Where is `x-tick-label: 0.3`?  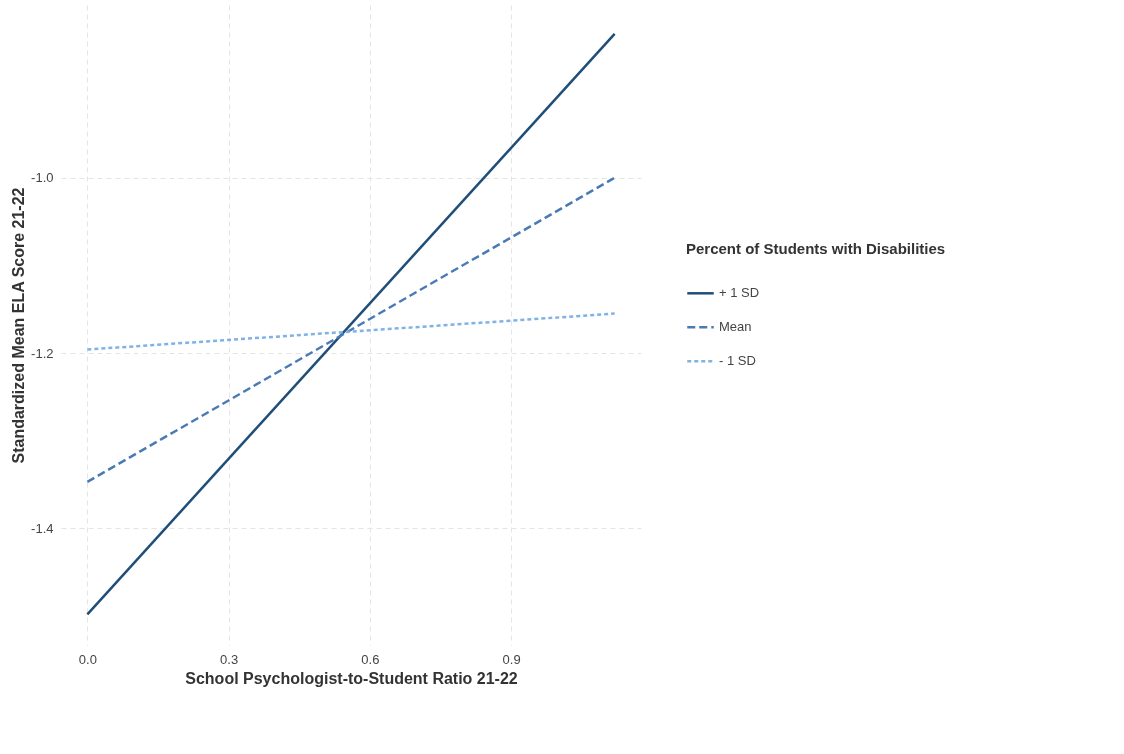 x-tick-label: 0.3 is located at coordinates (229, 659).